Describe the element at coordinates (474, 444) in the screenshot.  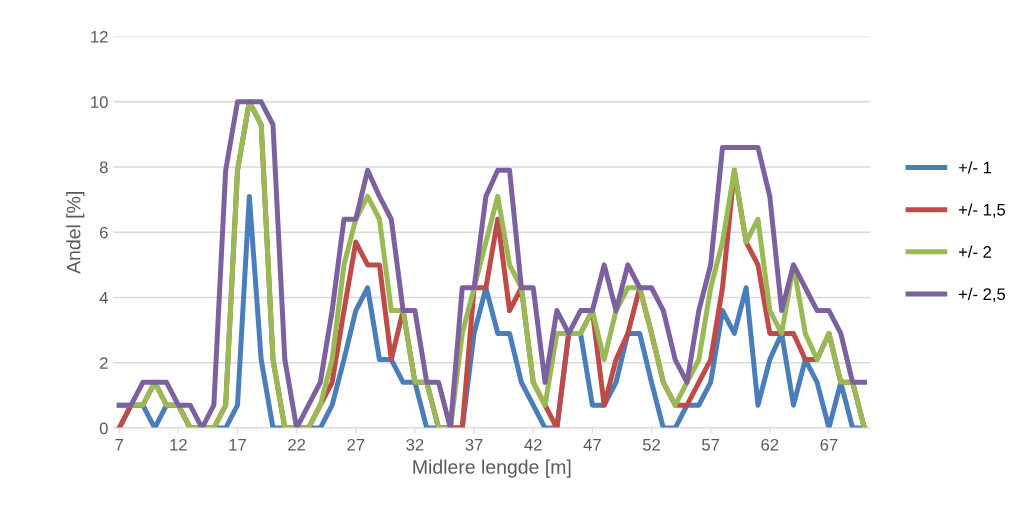
I see `x-tick-label: 37` at that location.